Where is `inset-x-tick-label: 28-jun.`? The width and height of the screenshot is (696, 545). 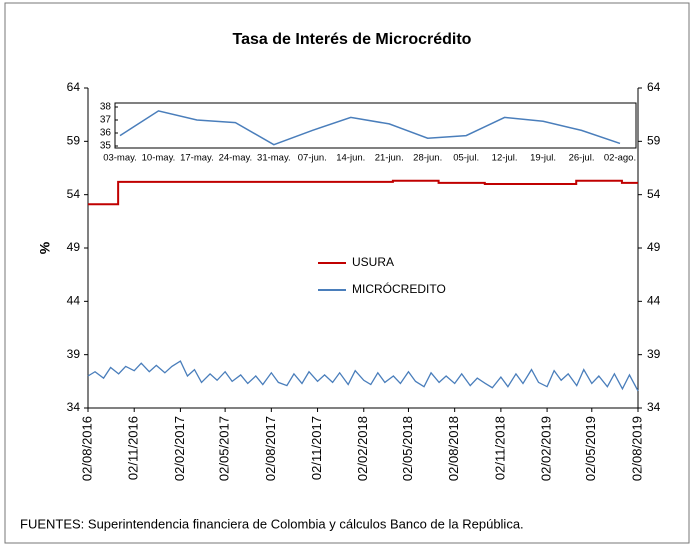
inset-x-tick-label: 28-jun. is located at coordinates (427, 158).